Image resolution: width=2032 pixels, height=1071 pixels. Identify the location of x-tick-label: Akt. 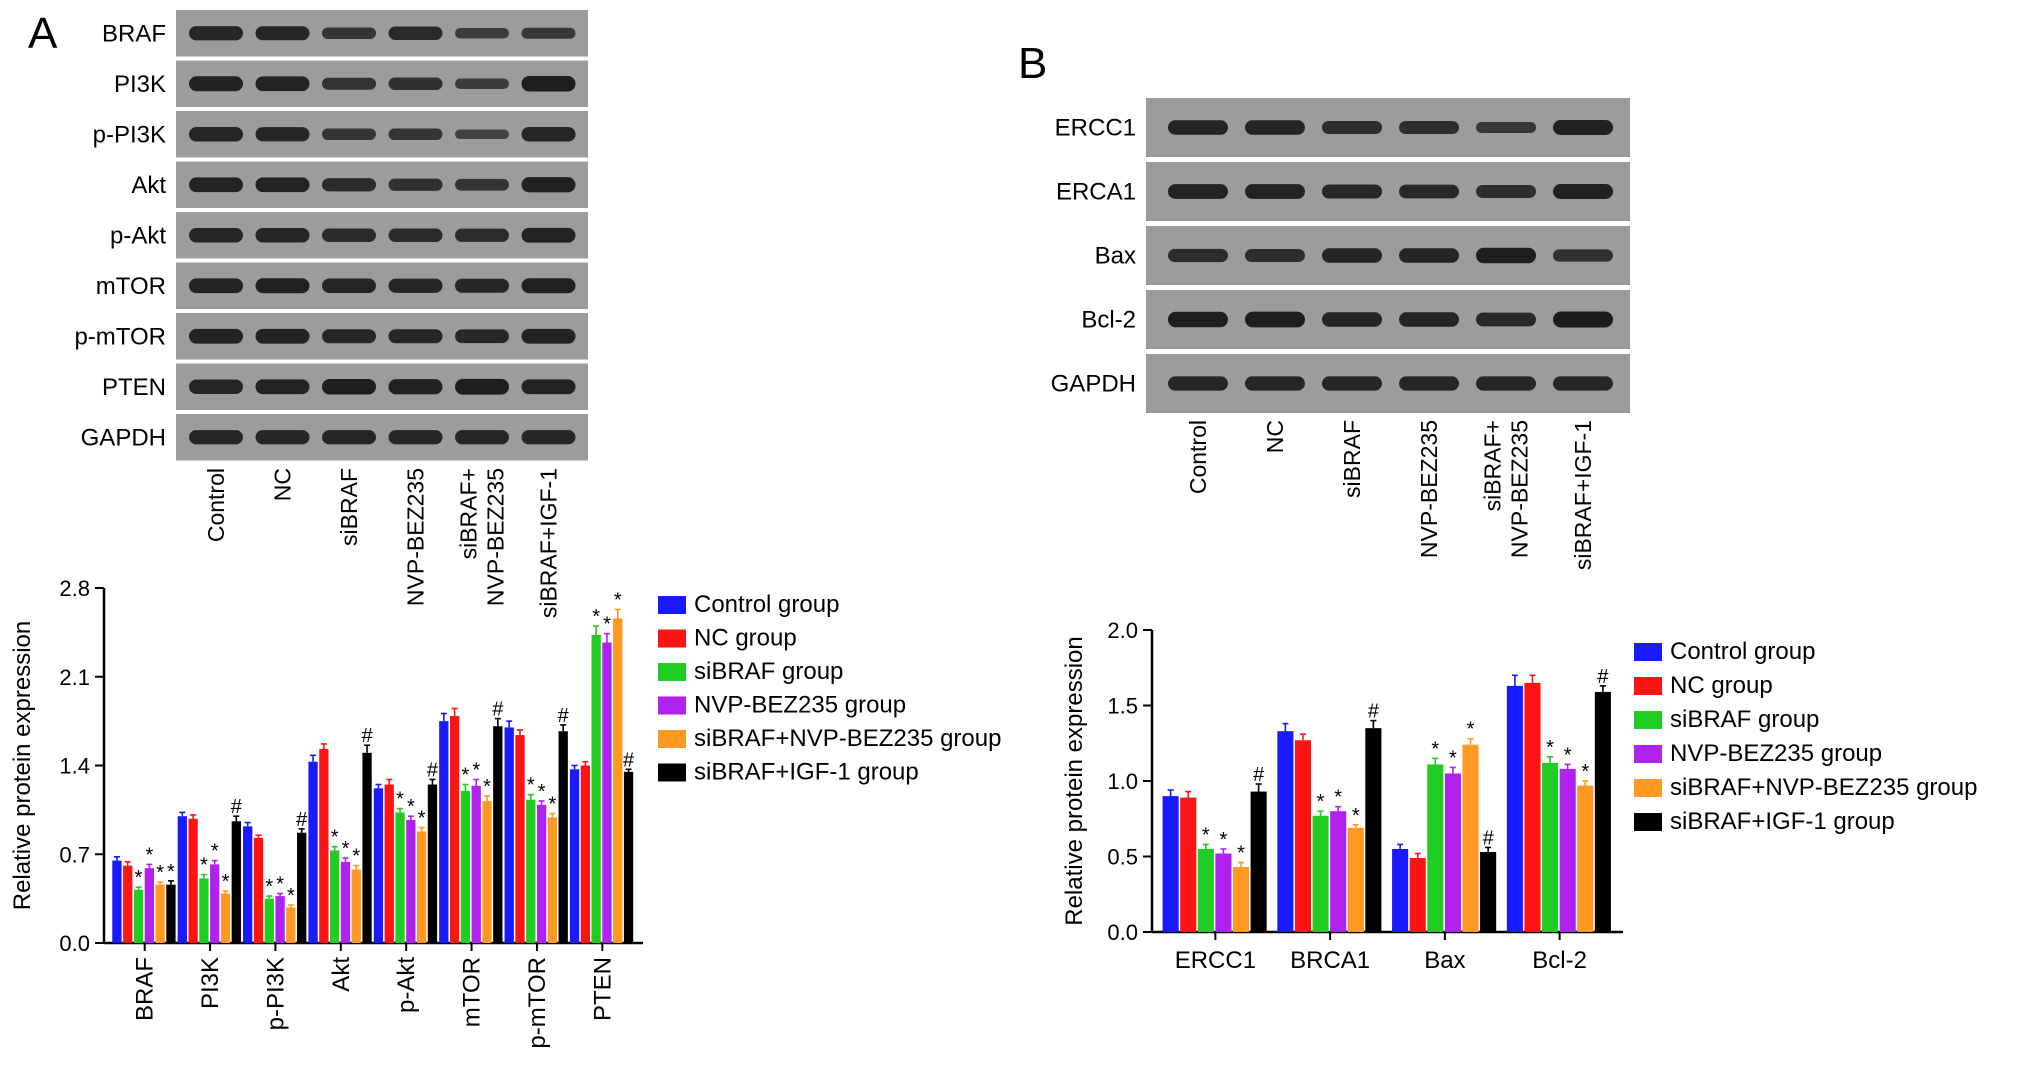
(341, 974).